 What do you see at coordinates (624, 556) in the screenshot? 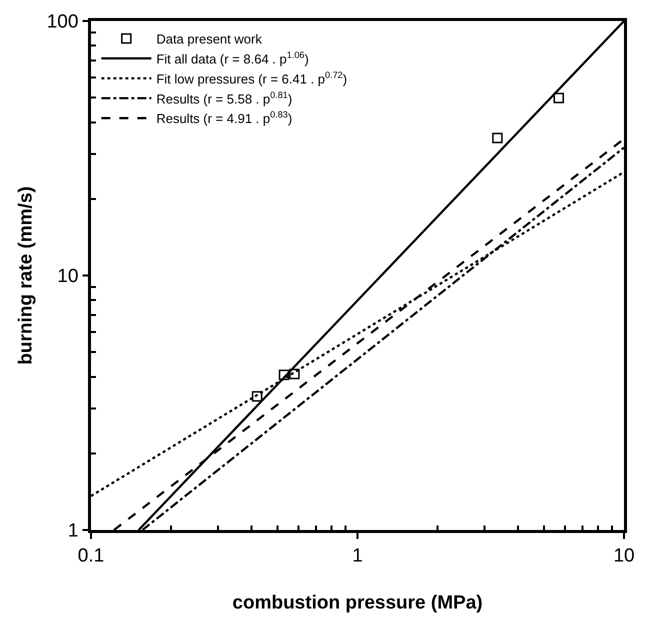
I see `x-tick-label: 10` at bounding box center [624, 556].